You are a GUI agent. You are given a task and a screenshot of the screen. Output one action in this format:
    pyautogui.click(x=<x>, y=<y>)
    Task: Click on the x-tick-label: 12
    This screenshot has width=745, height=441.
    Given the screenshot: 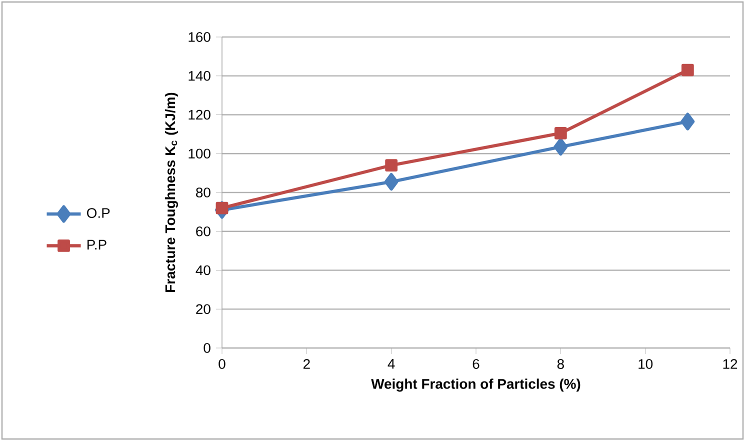 What is the action you would take?
    pyautogui.click(x=730, y=364)
    